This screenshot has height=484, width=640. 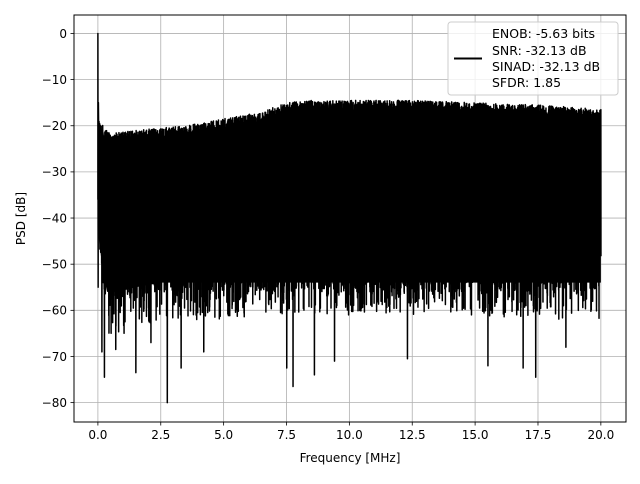 I want to click on x-tick-label: 5.0, so click(x=223, y=435).